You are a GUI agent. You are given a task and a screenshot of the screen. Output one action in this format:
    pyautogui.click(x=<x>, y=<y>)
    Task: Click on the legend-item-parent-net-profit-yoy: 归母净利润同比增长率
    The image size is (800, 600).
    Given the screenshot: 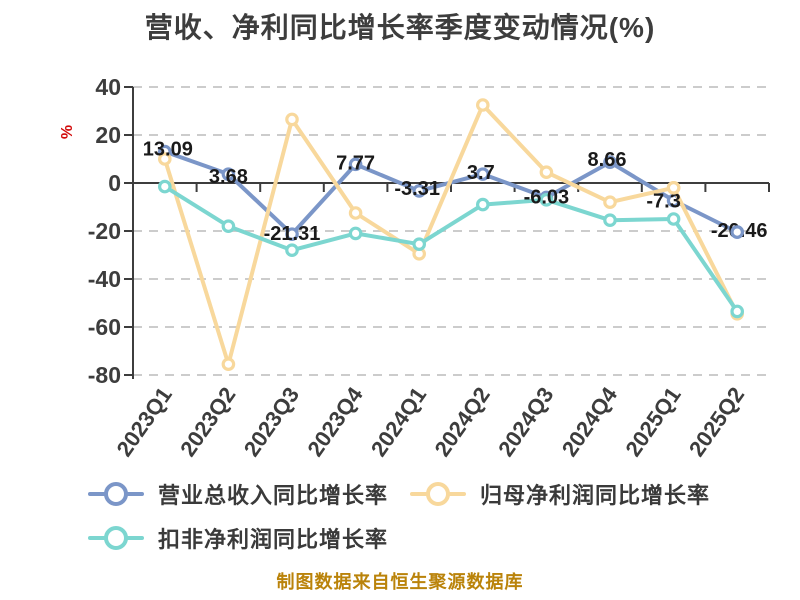 What is the action you would take?
    pyautogui.click(x=560, y=494)
    